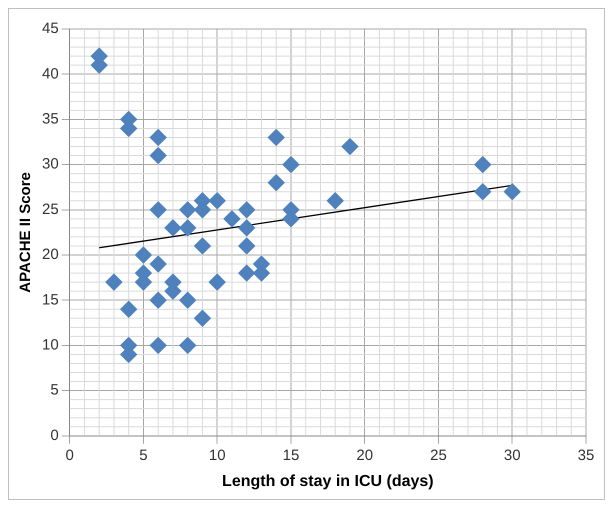 This screenshot has height=510, width=615. What do you see at coordinates (25, 232) in the screenshot?
I see `y-axis-title: APACHE II Score` at bounding box center [25, 232].